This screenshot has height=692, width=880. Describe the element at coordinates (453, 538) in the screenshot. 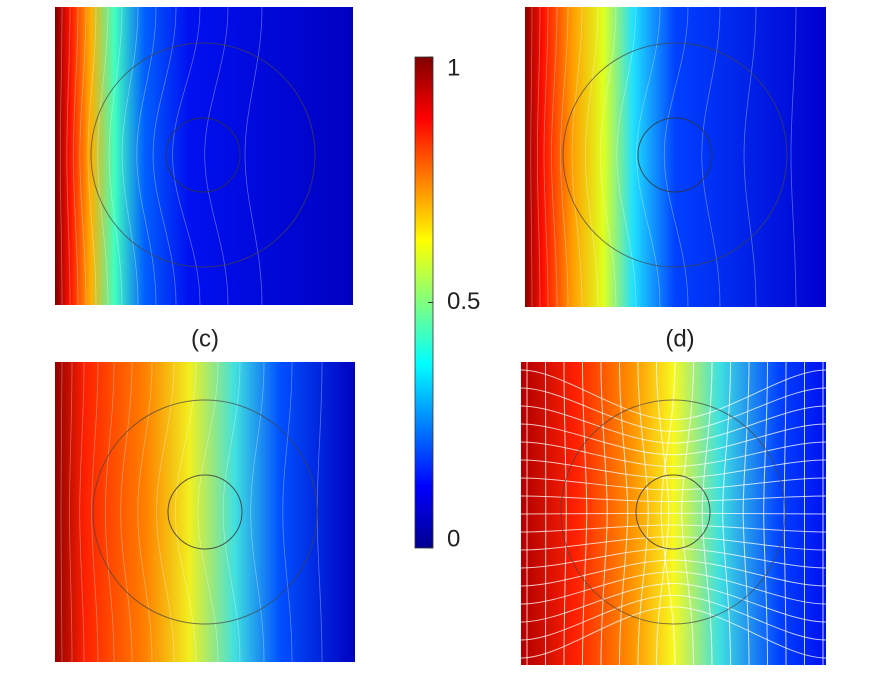

I see `colorbar-tick-label: 0` at that location.